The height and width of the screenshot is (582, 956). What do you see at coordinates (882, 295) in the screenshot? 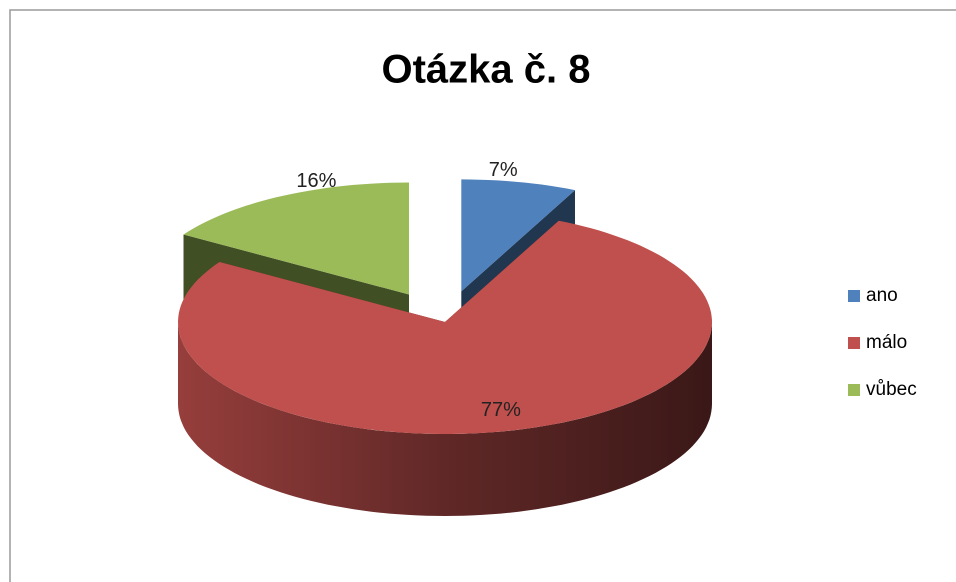
I see `legend-label: ano` at bounding box center [882, 295].